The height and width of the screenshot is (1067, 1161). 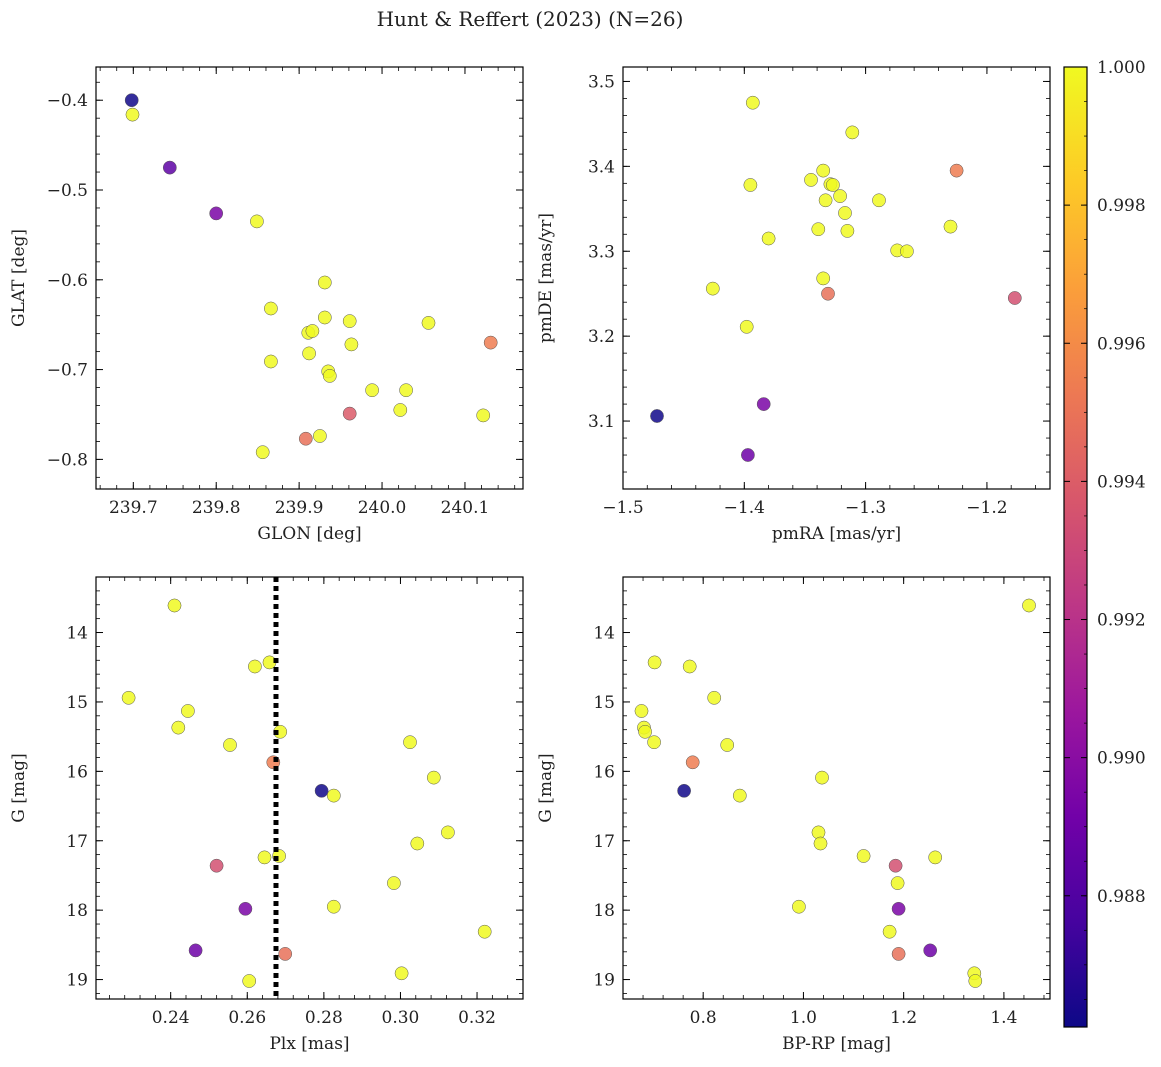 I want to click on colorbar-tick-label: 0.994, so click(x=1121, y=482).